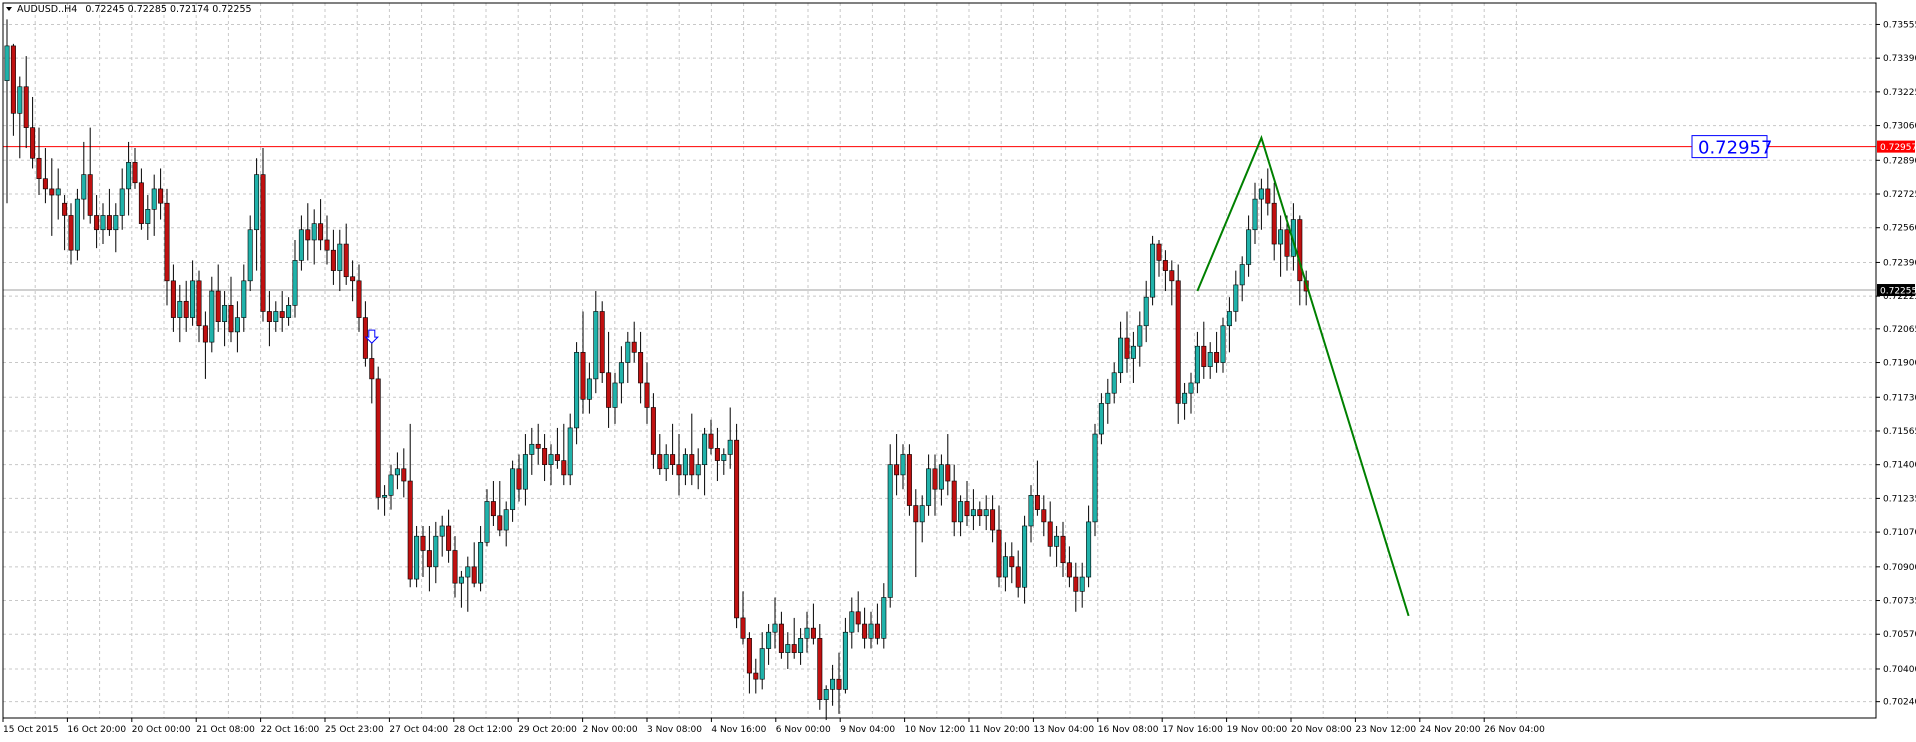 This screenshot has width=1916, height=742. Describe the element at coordinates (999, 730) in the screenshot. I see `time-tick-label: 11 Nov 20:00` at that location.